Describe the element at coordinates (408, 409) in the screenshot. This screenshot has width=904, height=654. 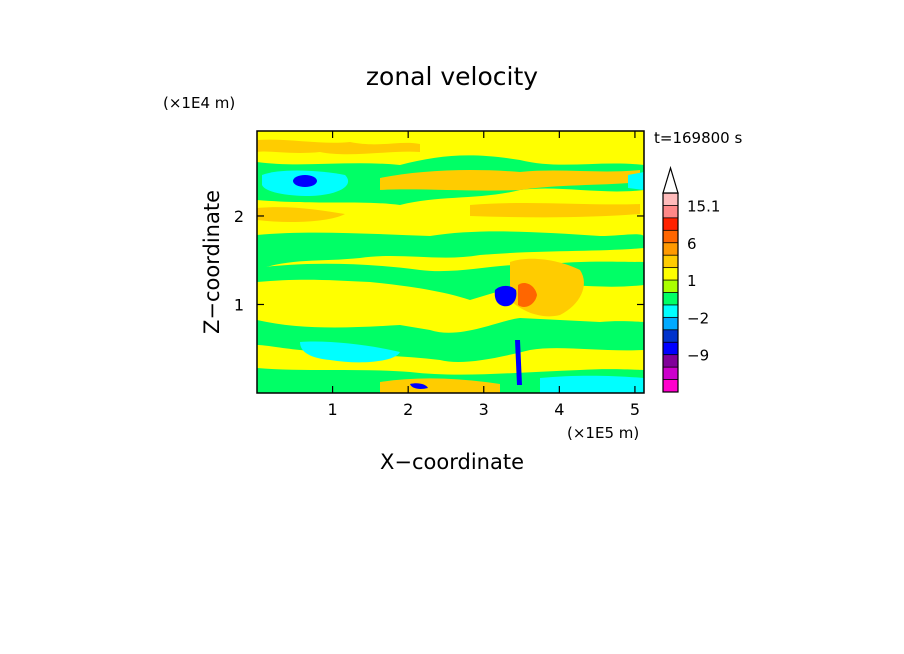
I see `x-tick-label: 2` at that location.